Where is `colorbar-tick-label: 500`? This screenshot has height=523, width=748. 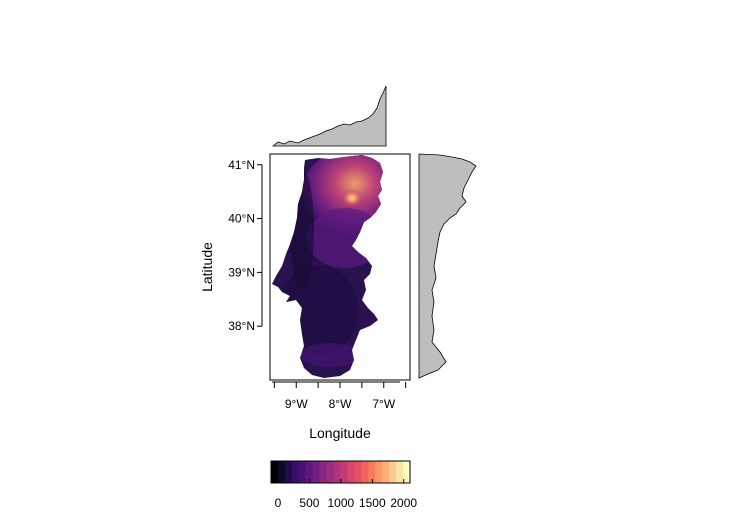
colorbar-tick-label: 500 is located at coordinates (309, 503).